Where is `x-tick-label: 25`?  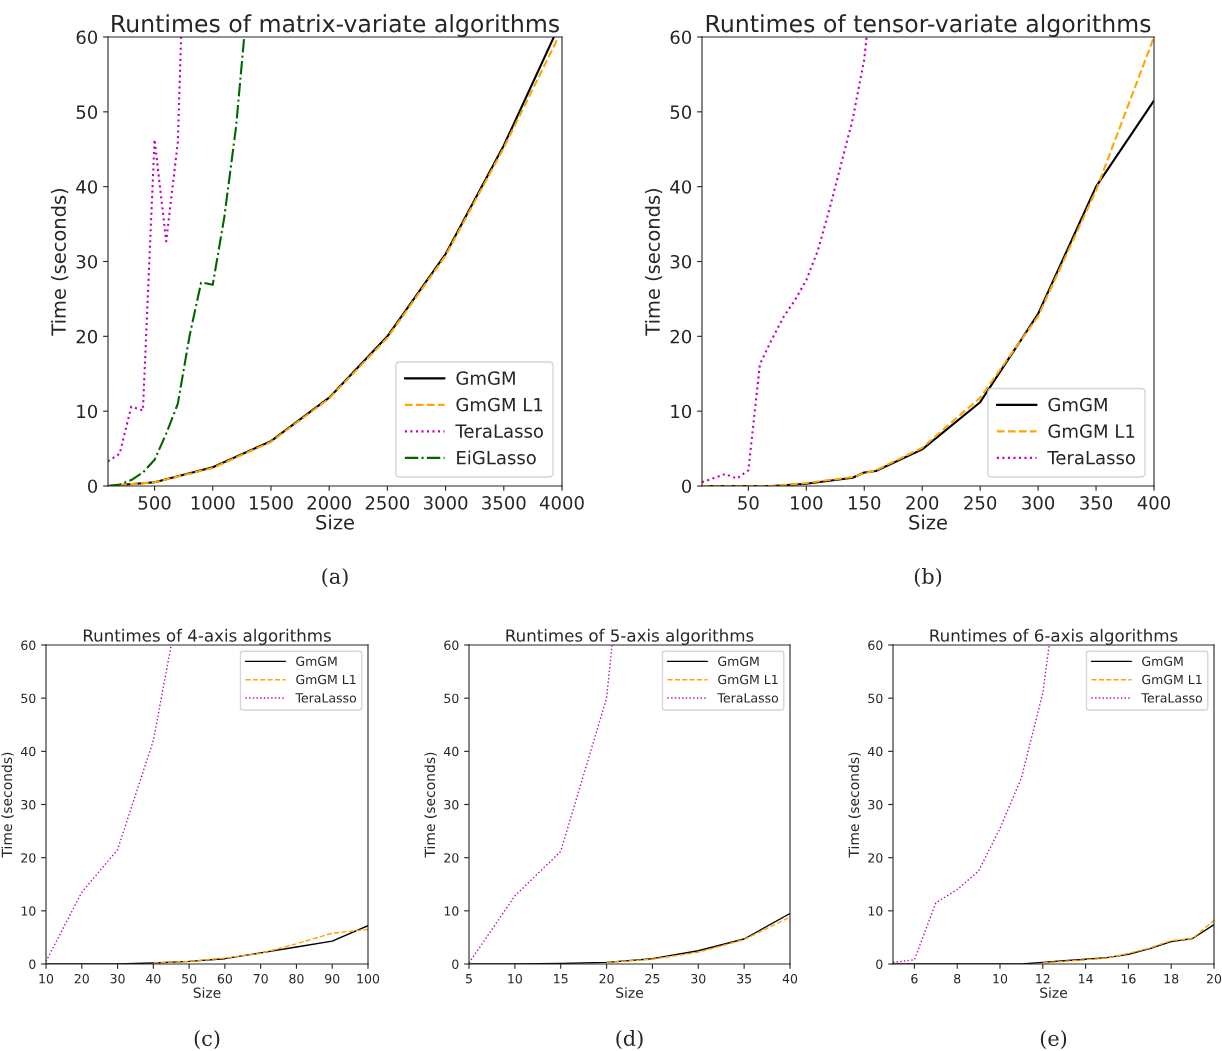 x-tick-label: 25 is located at coordinates (652, 978).